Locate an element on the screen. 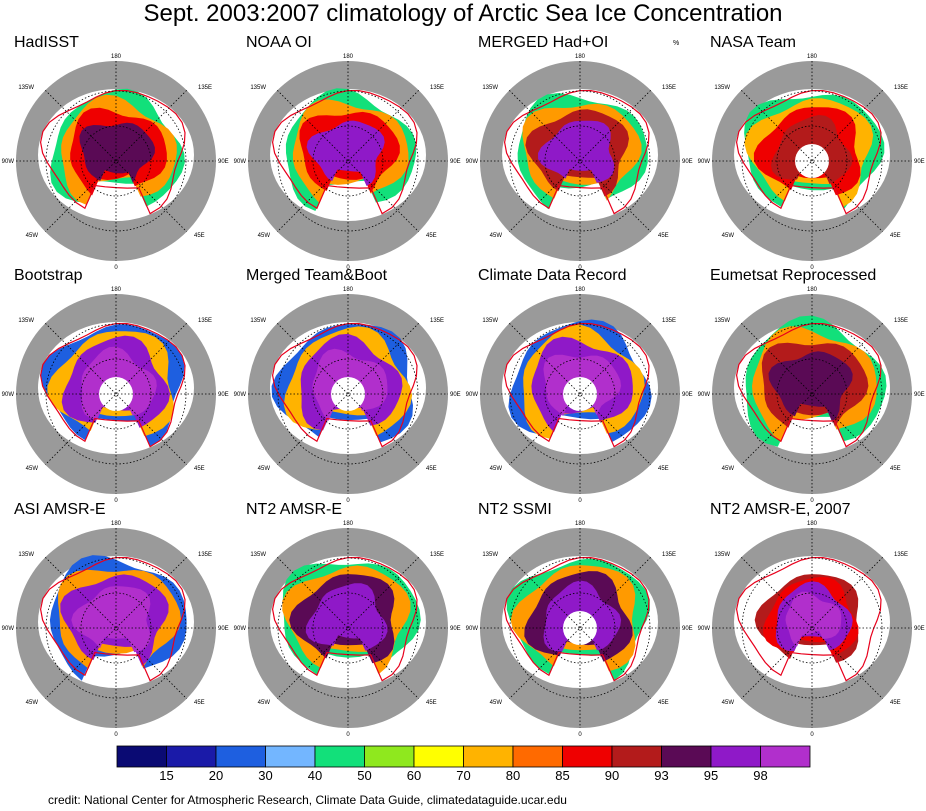 The width and height of the screenshot is (926, 811). map-panel: ASI AMSR-E 180 0 90W 90E 135W 135E 45W 45E is located at coordinates (116, 620).